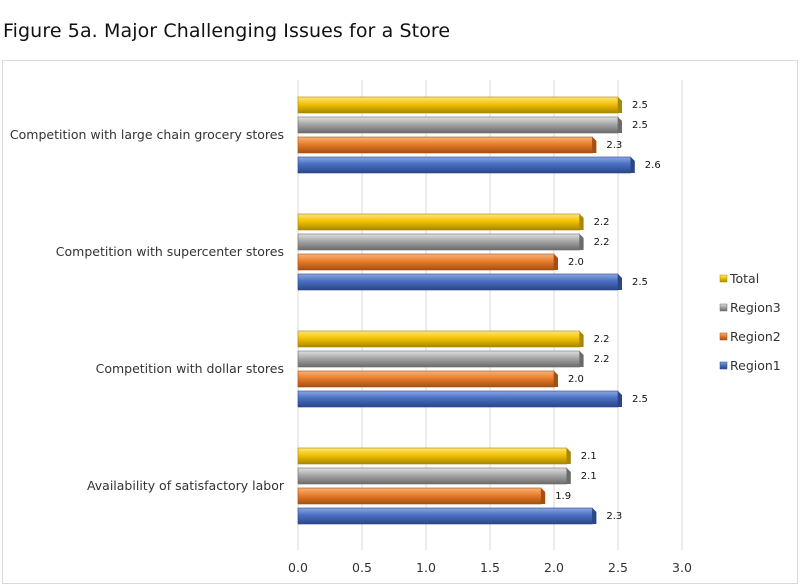  I want to click on category-label: Availability of satisfactory labor, so click(186, 485).